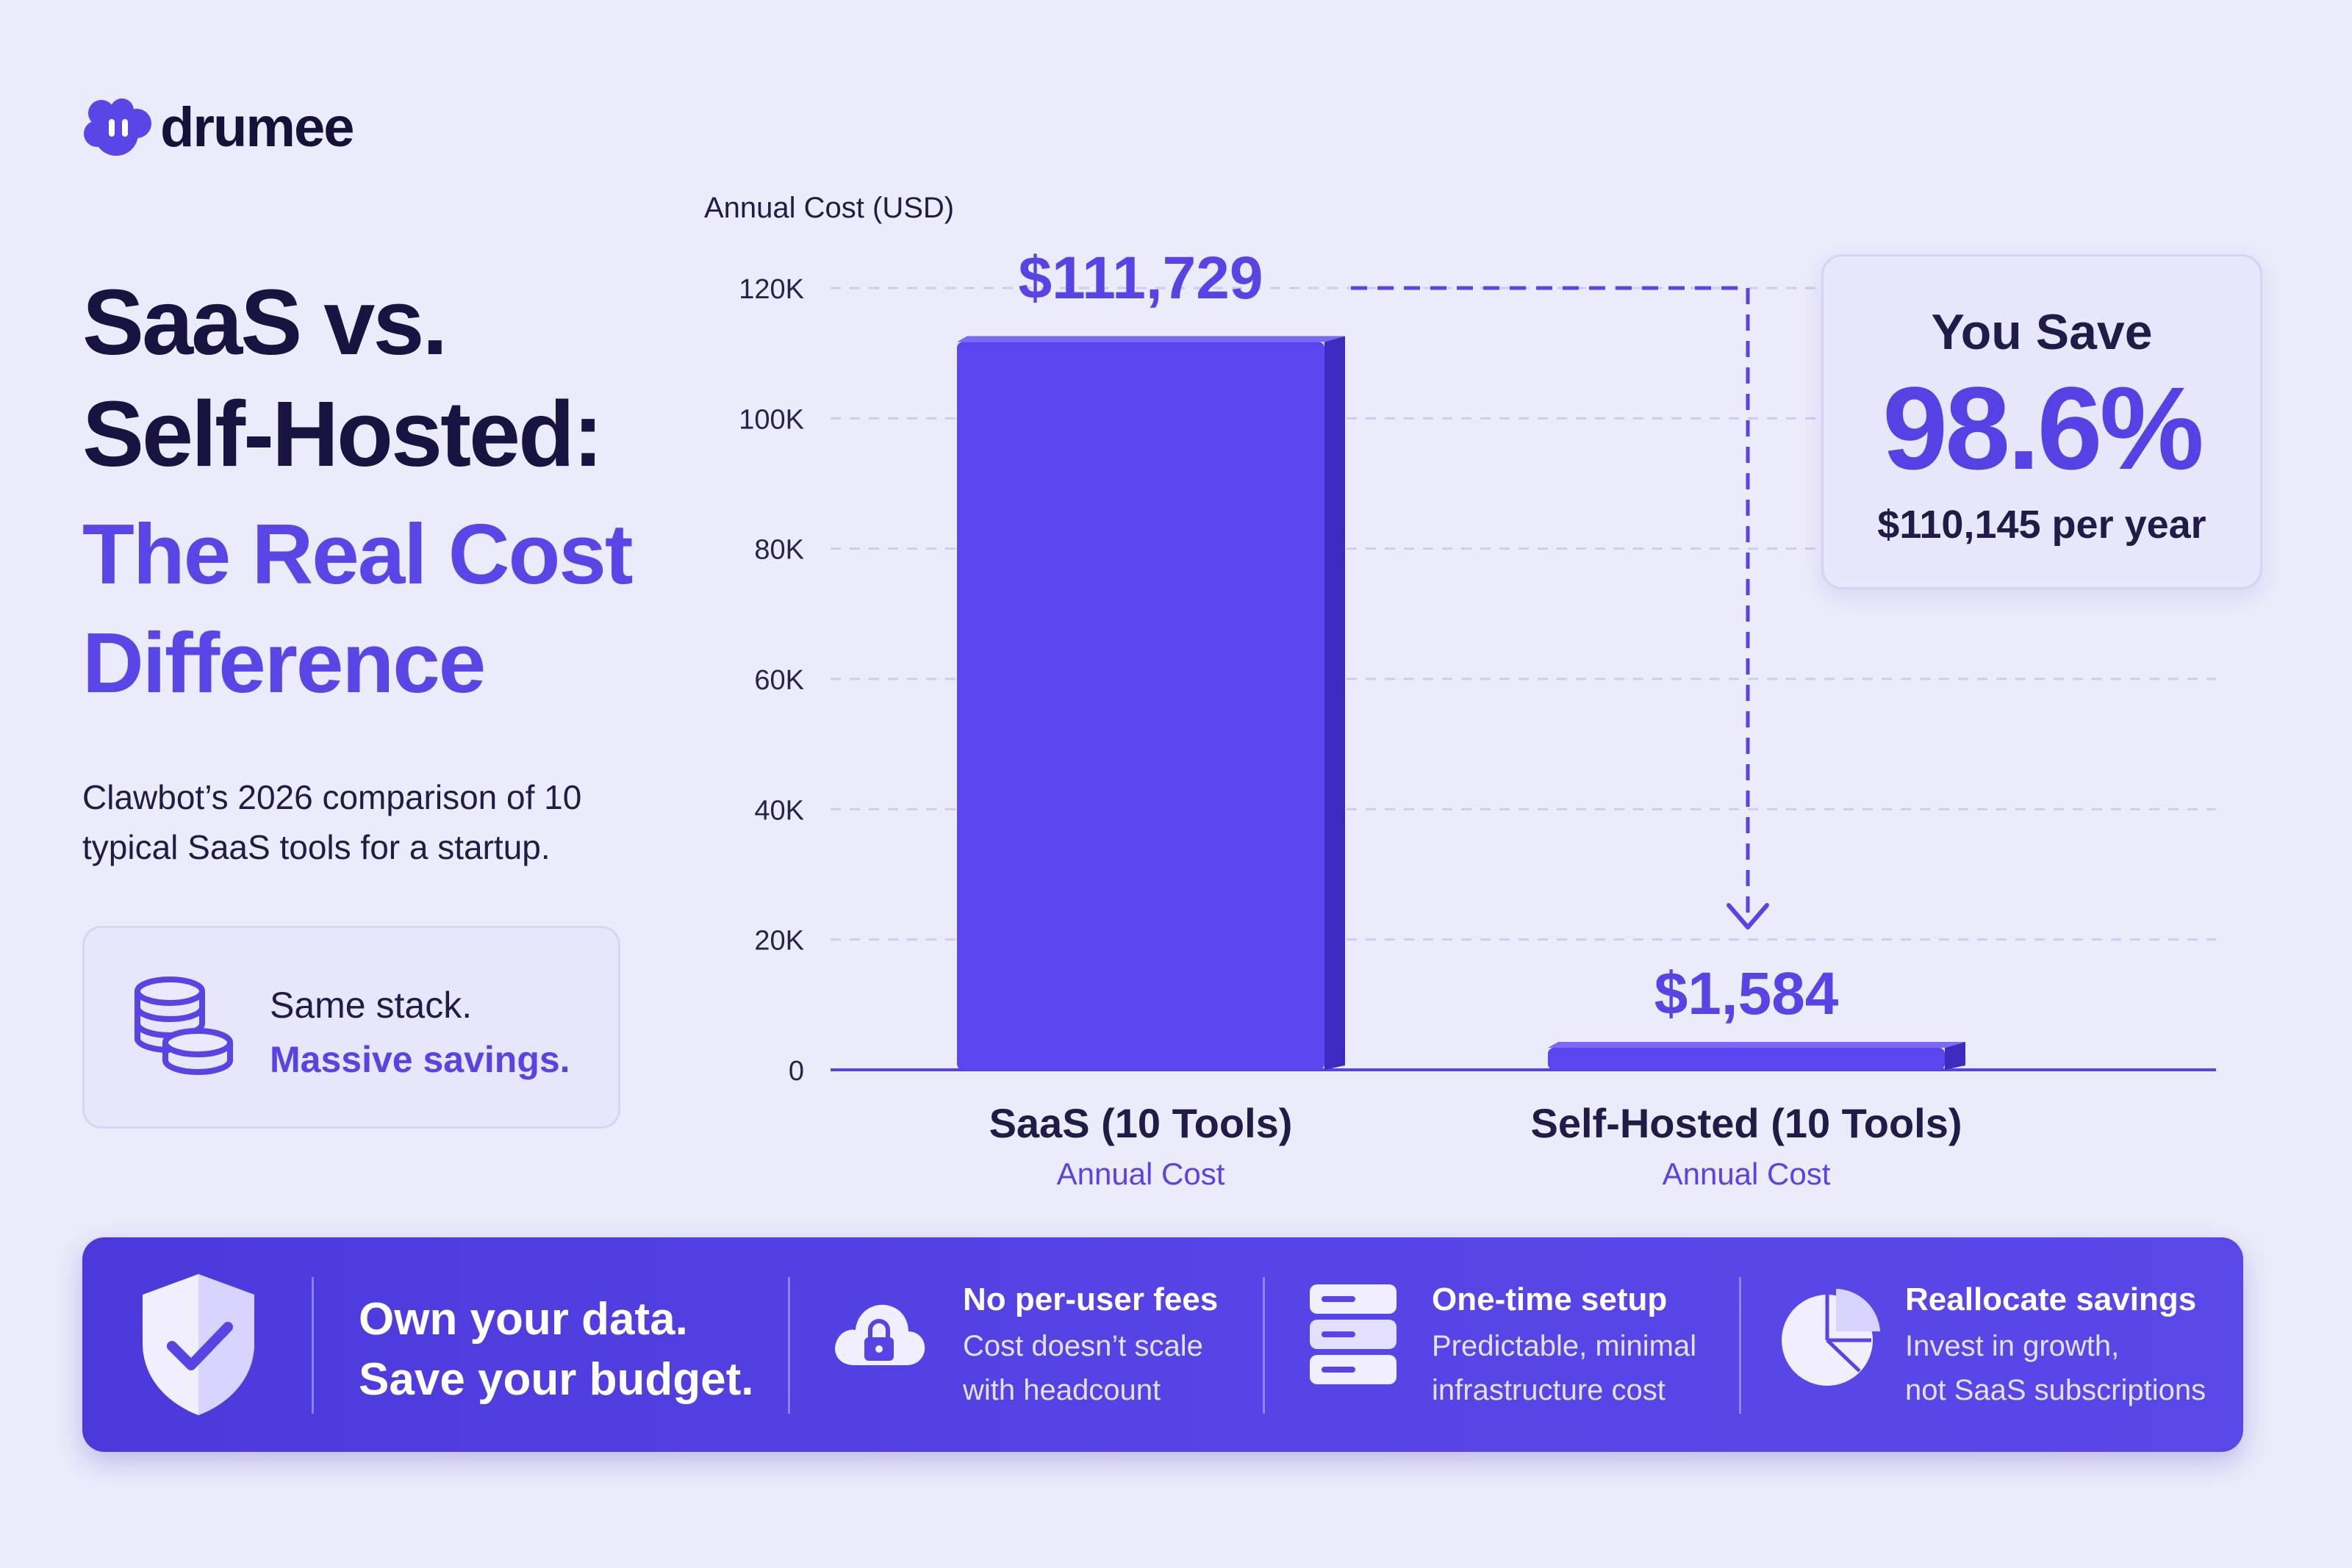 Image resolution: width=2352 pixels, height=1568 pixels. What do you see at coordinates (1062, 1390) in the screenshot?
I see `feature-text: with headcount` at bounding box center [1062, 1390].